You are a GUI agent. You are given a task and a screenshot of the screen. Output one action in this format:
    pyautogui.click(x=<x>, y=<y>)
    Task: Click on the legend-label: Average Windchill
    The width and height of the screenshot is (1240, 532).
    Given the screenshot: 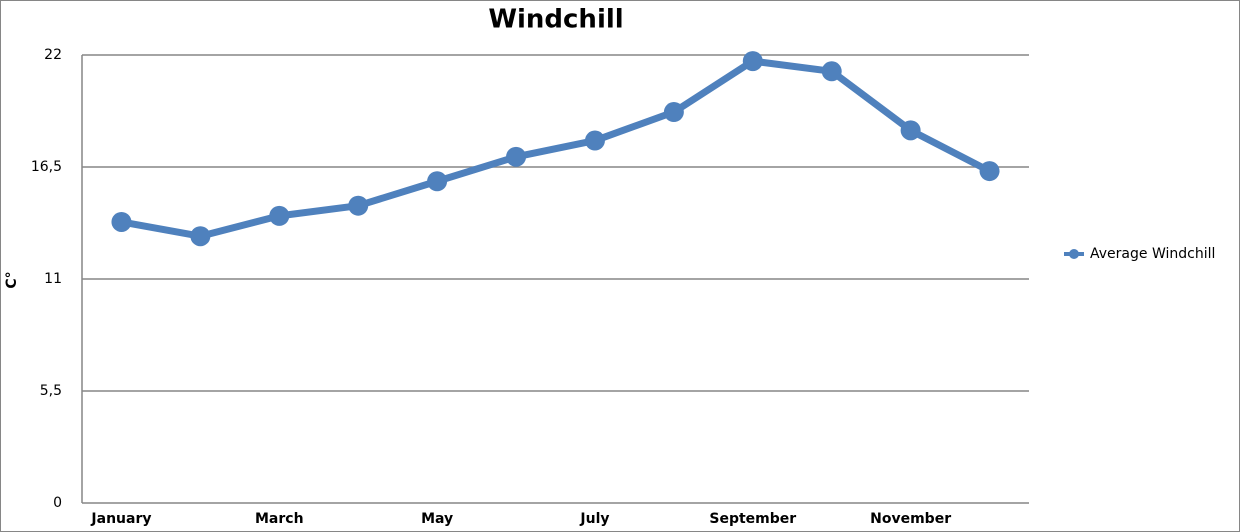 What is the action you would take?
    pyautogui.click(x=1152, y=254)
    